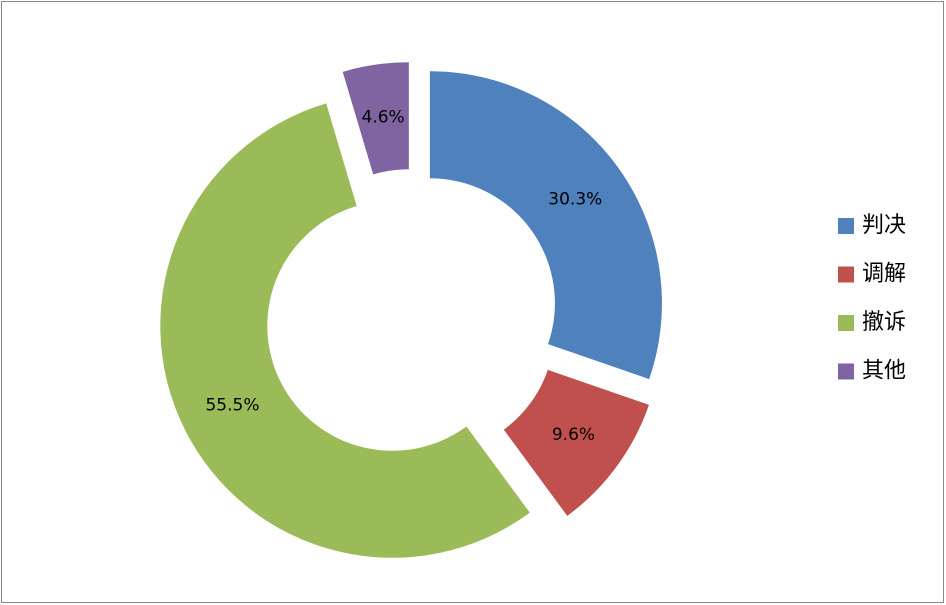  What do you see at coordinates (575, 200) in the screenshot?
I see `value-label: 30.3%` at bounding box center [575, 200].